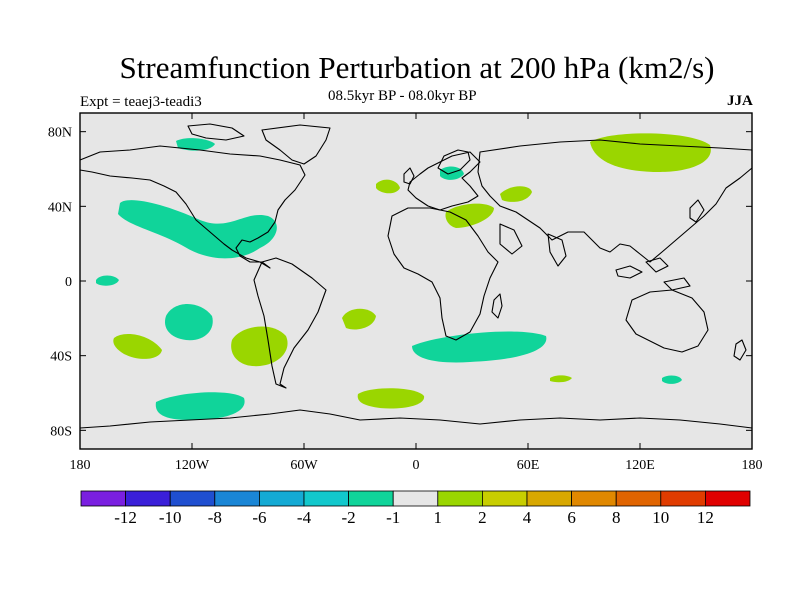 This screenshot has height=600, width=800. I want to click on experiment-label: Expt = teaej3-teadi3, so click(141, 102).